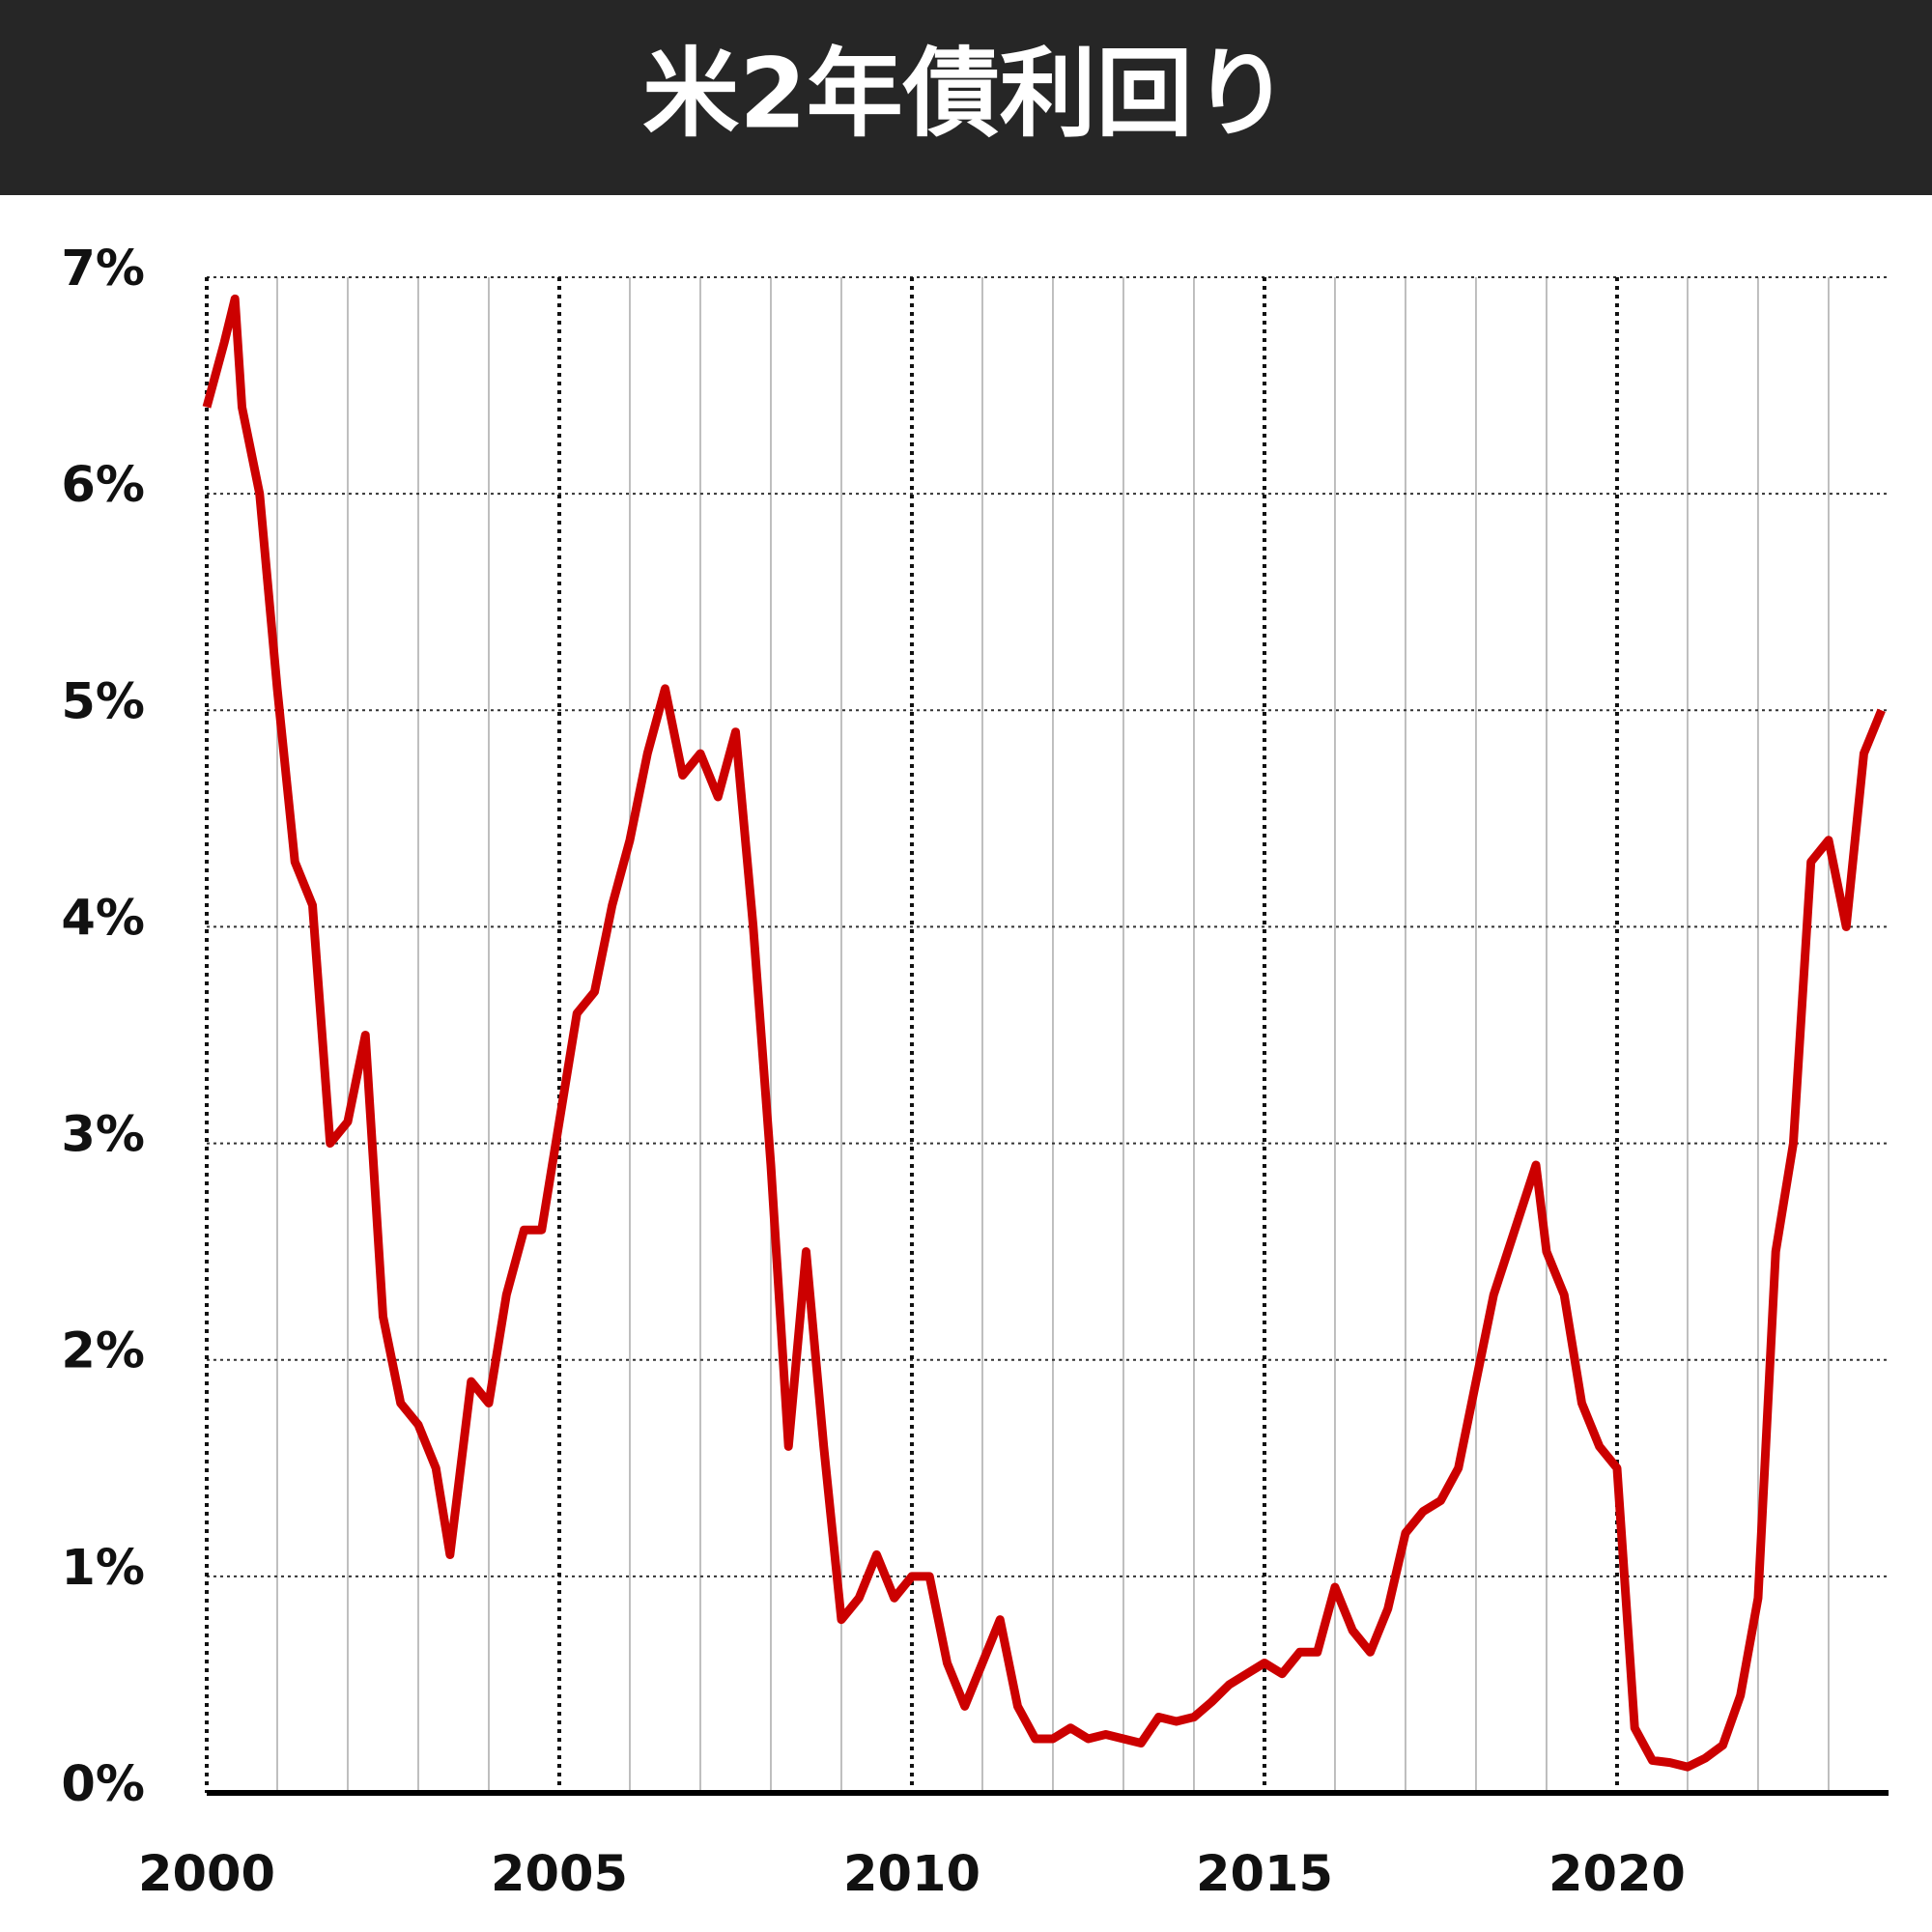 This screenshot has height=1932, width=1932. Describe the element at coordinates (103, 269) in the screenshot. I see `y-tick-label: 7%` at that location.